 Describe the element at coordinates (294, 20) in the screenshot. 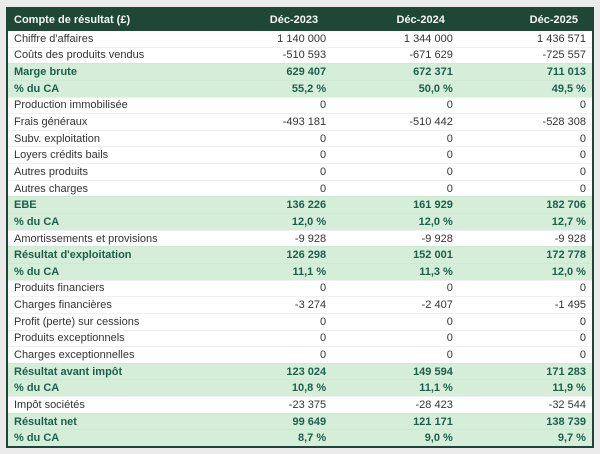

I see `column-header-dec-2023: Déc-2023` at that location.